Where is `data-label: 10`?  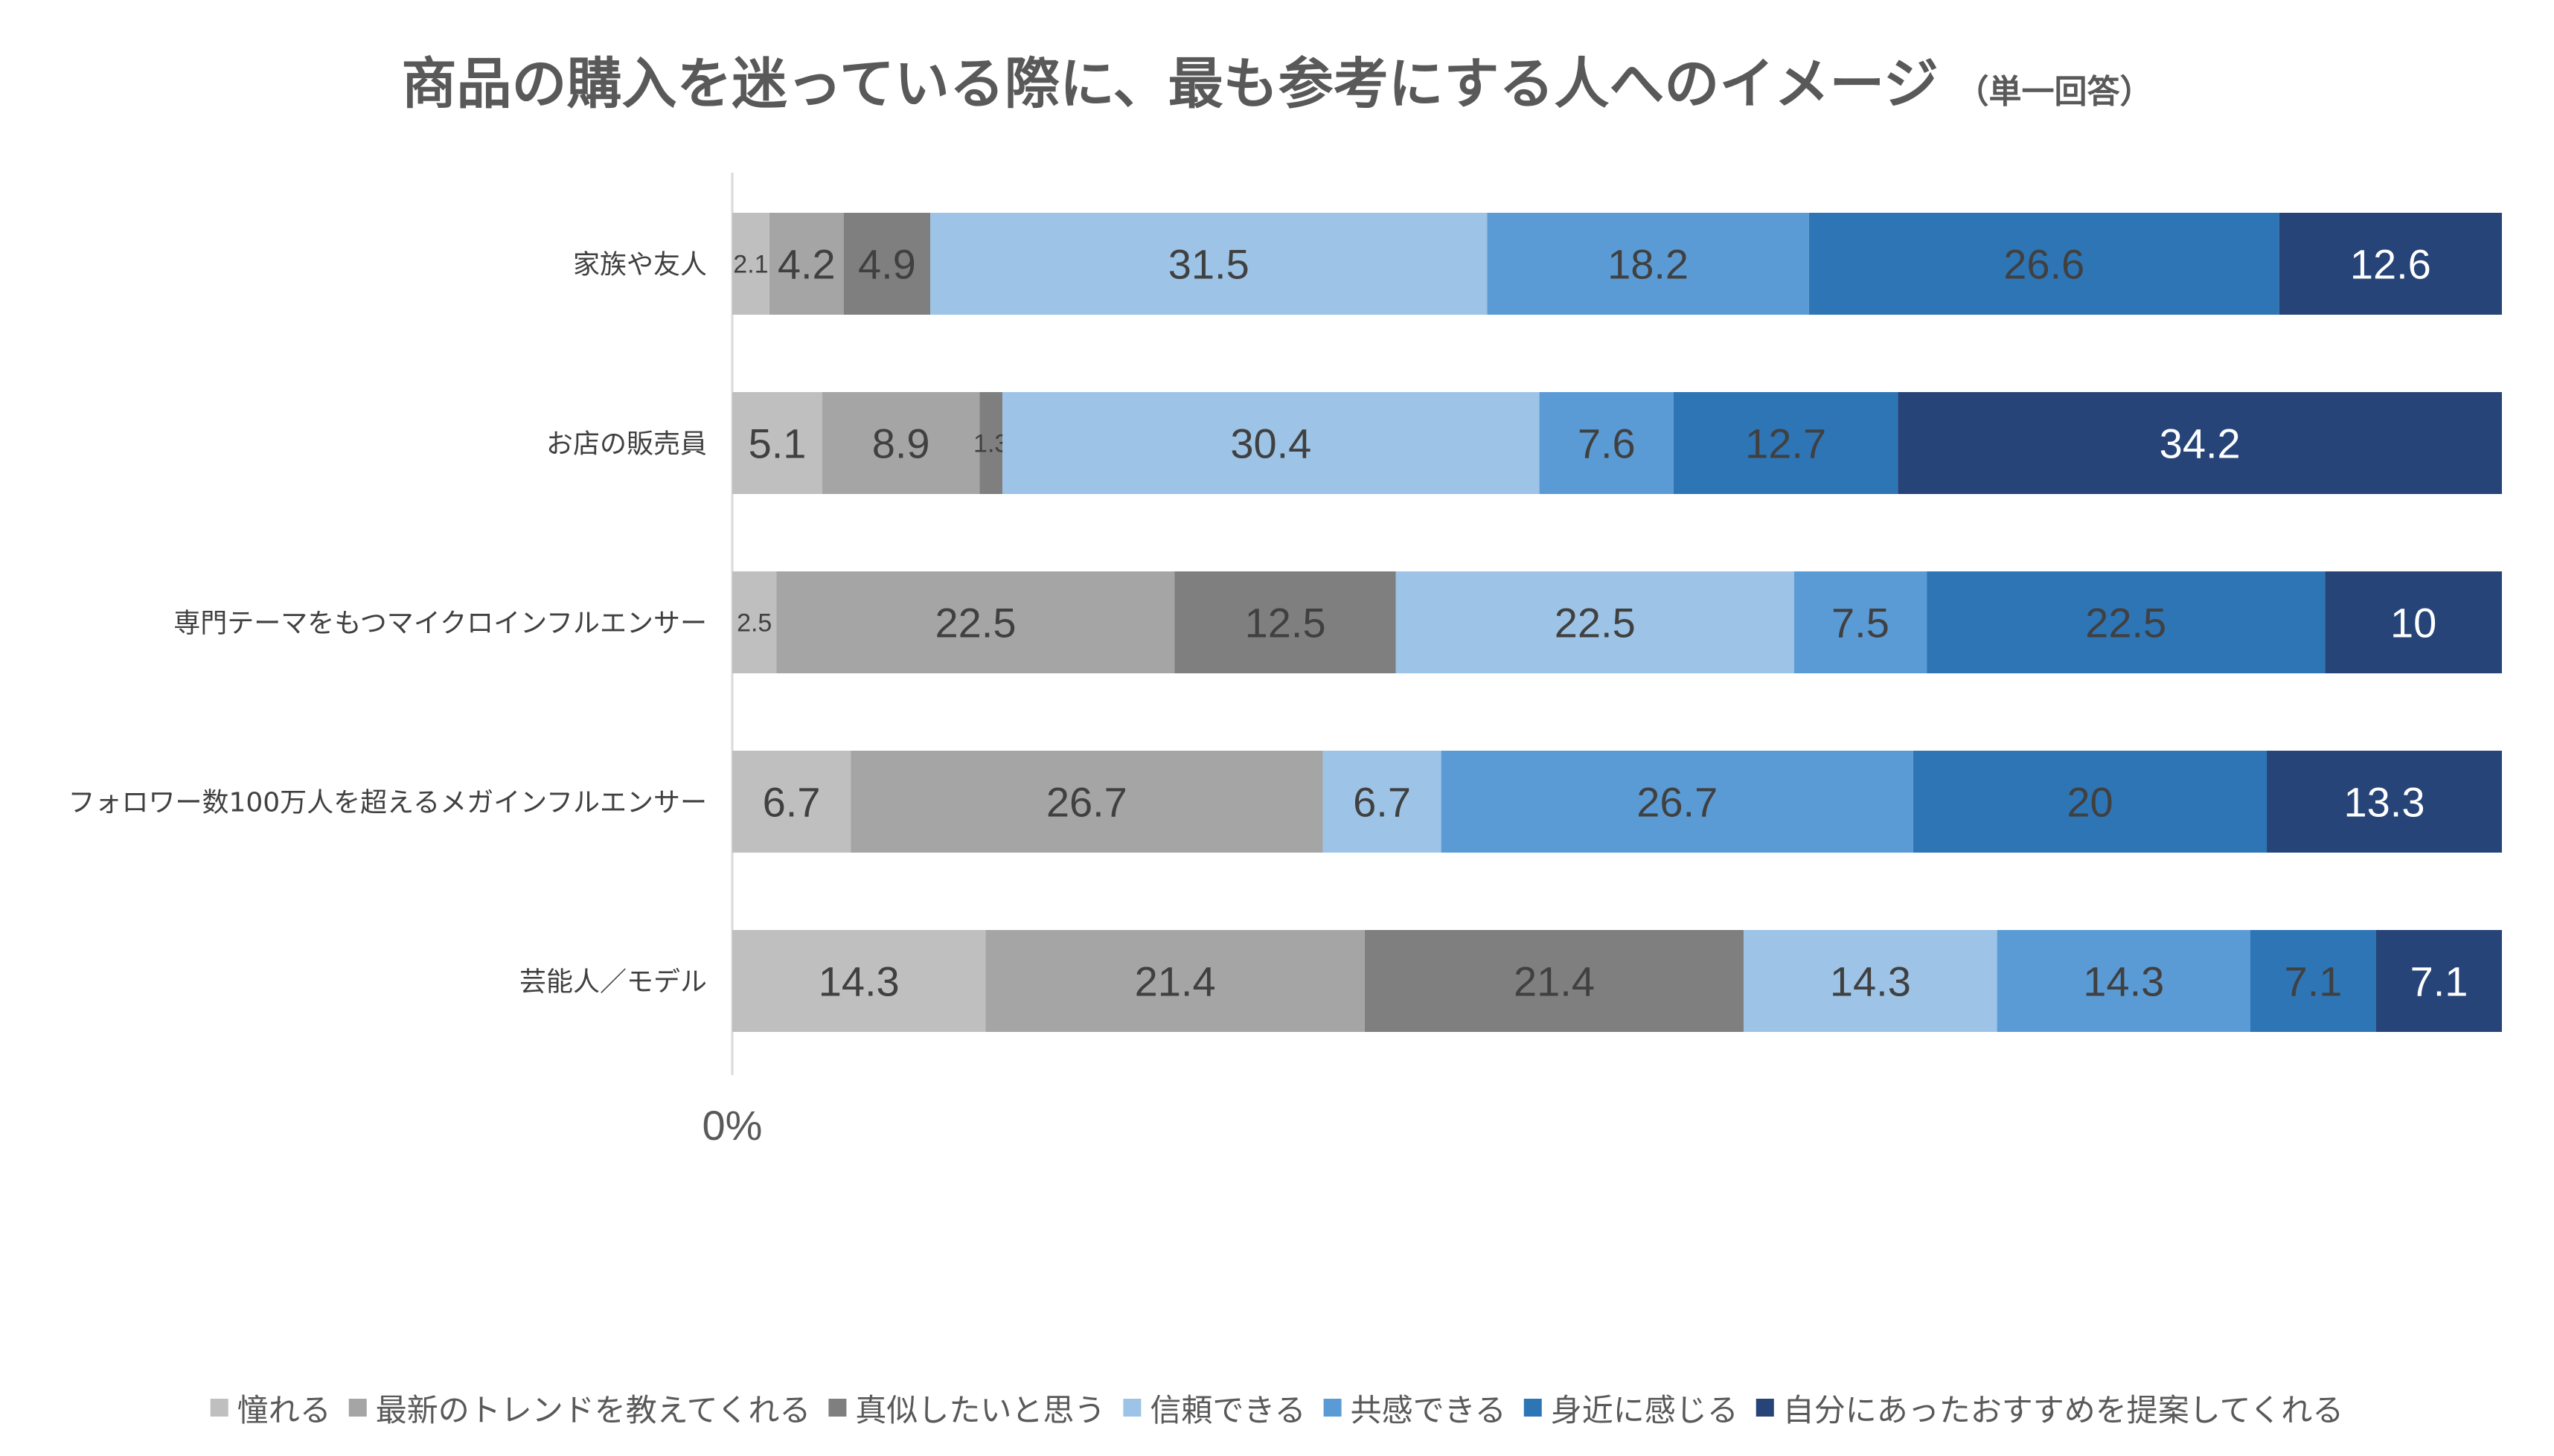 data-label: 10 is located at coordinates (2413, 623).